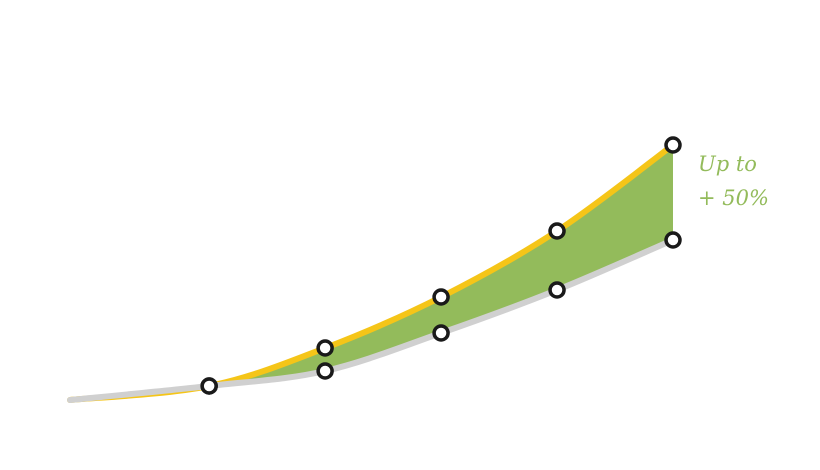 Image resolution: width=820 pixels, height=470 pixels. I want to click on annotation: + 50%, so click(733, 198).